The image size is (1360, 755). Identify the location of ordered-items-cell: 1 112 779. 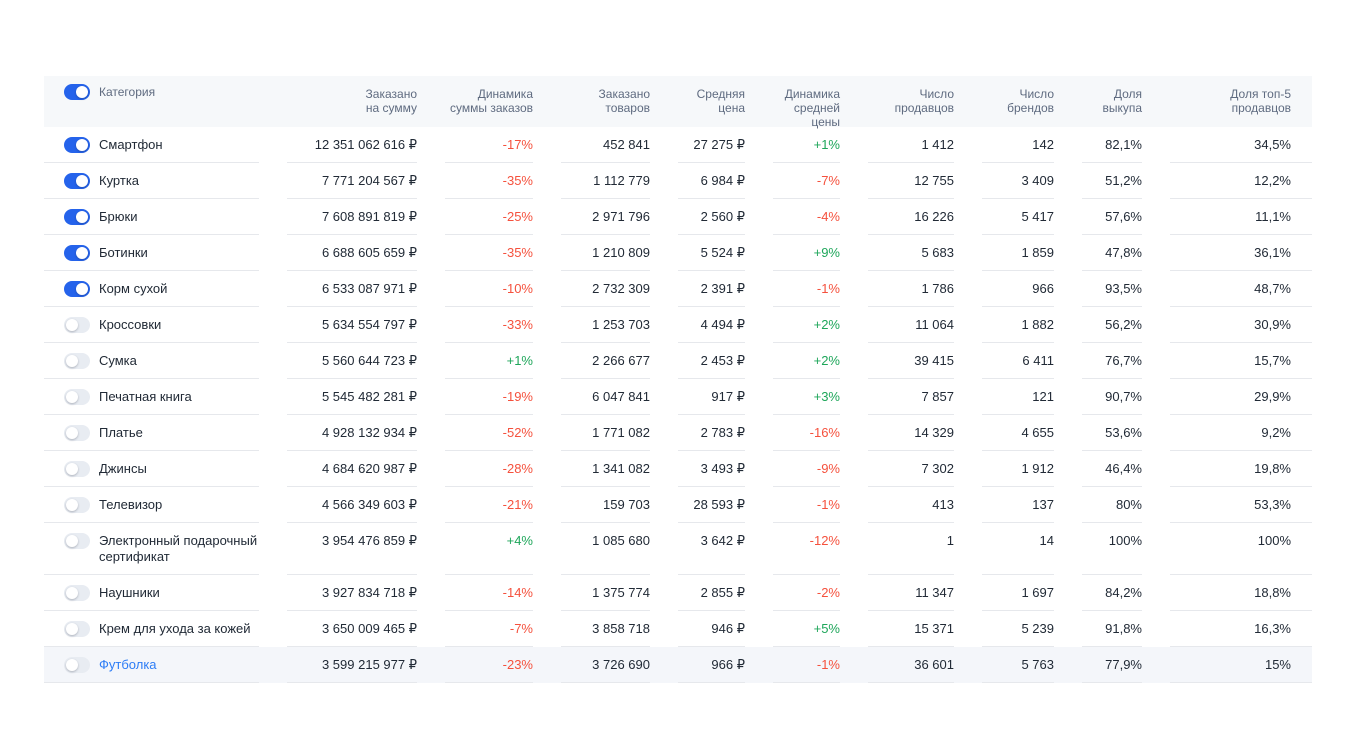
(605, 181).